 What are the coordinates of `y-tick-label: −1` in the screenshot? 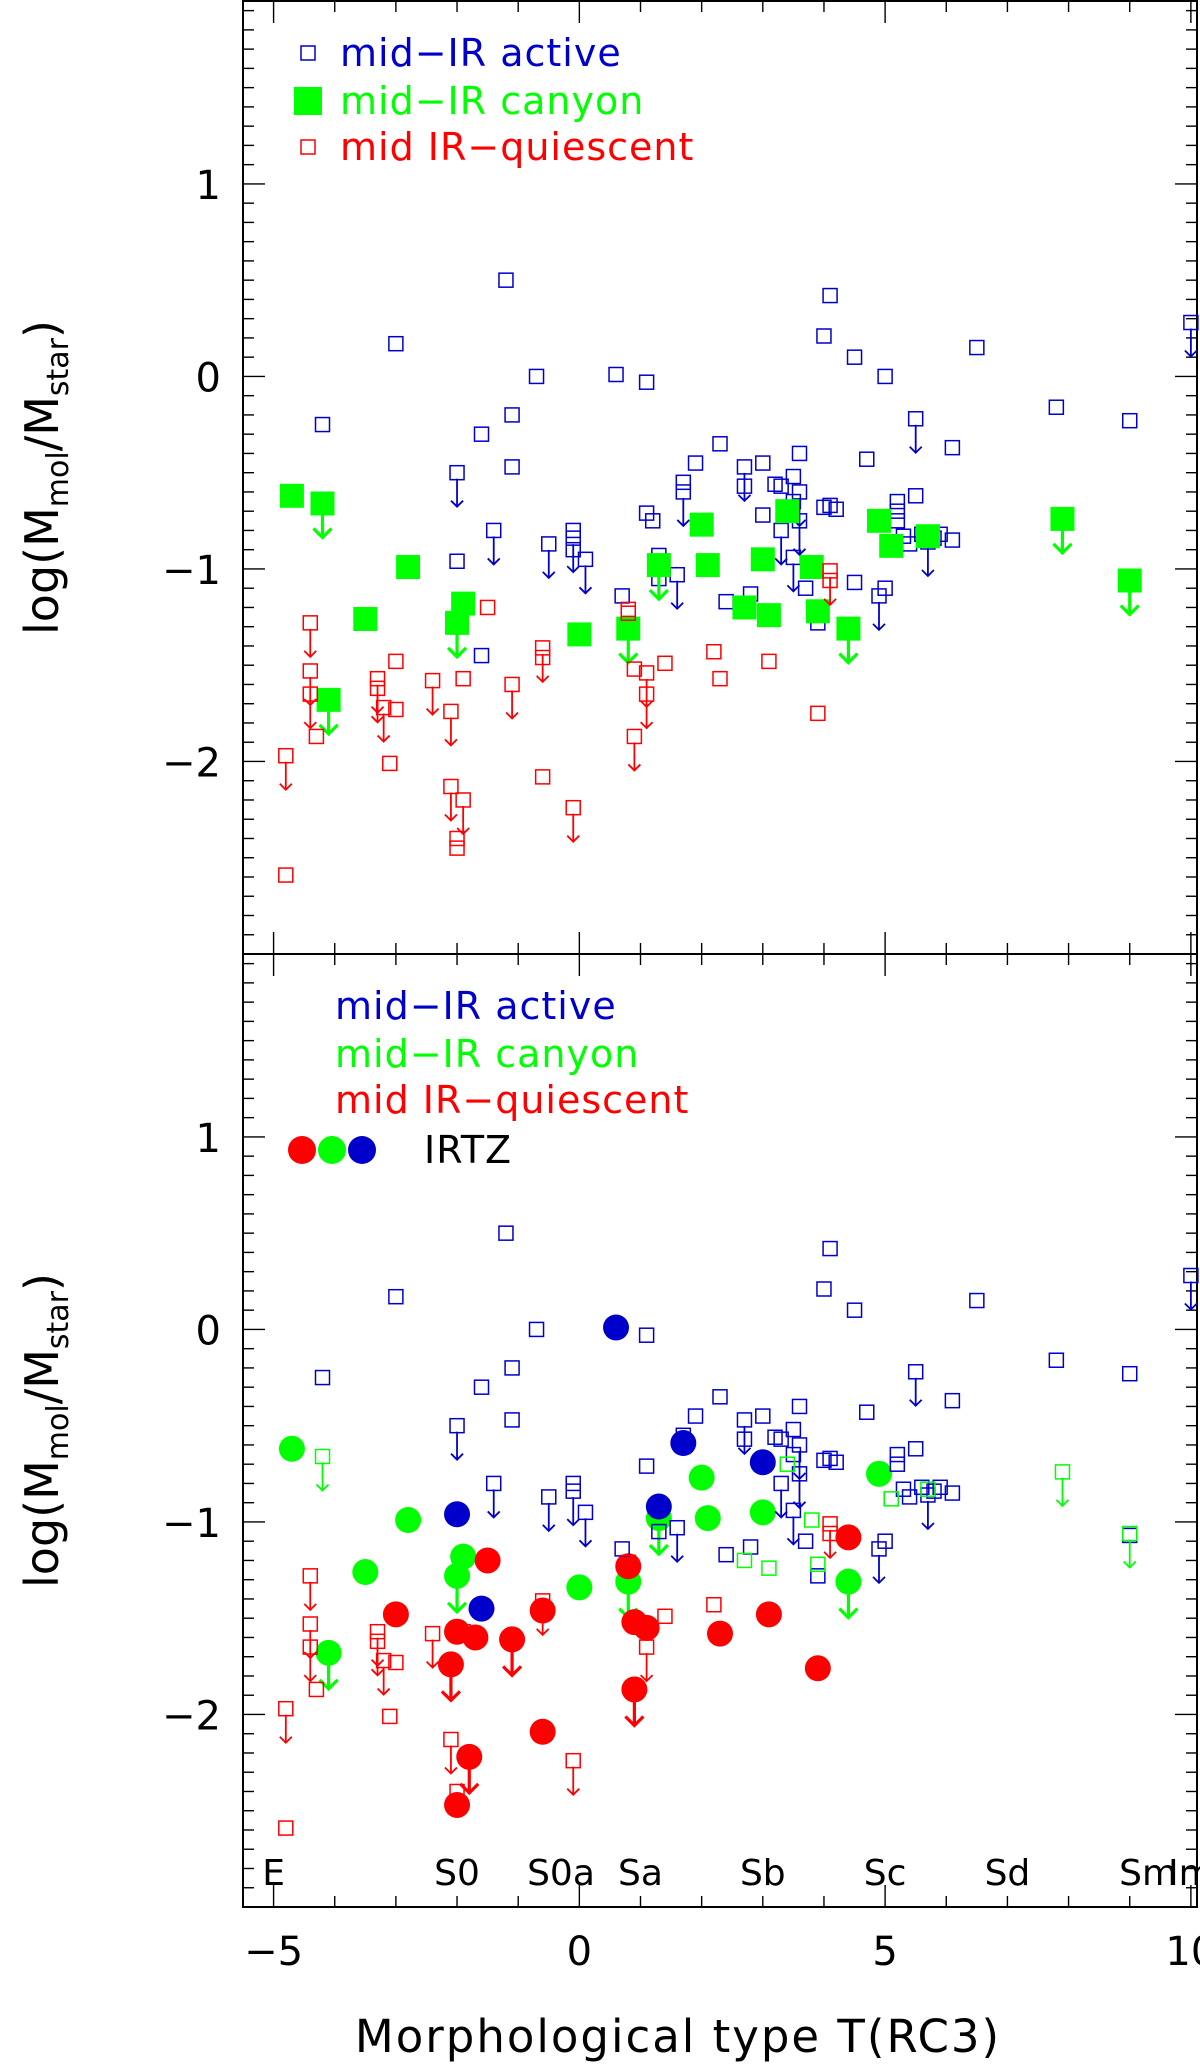 It's located at (191, 1524).